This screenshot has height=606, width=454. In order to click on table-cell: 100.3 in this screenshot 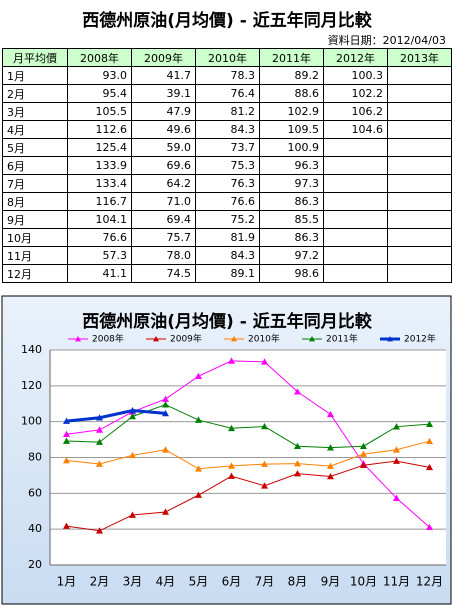, I will do `click(355, 75)`.